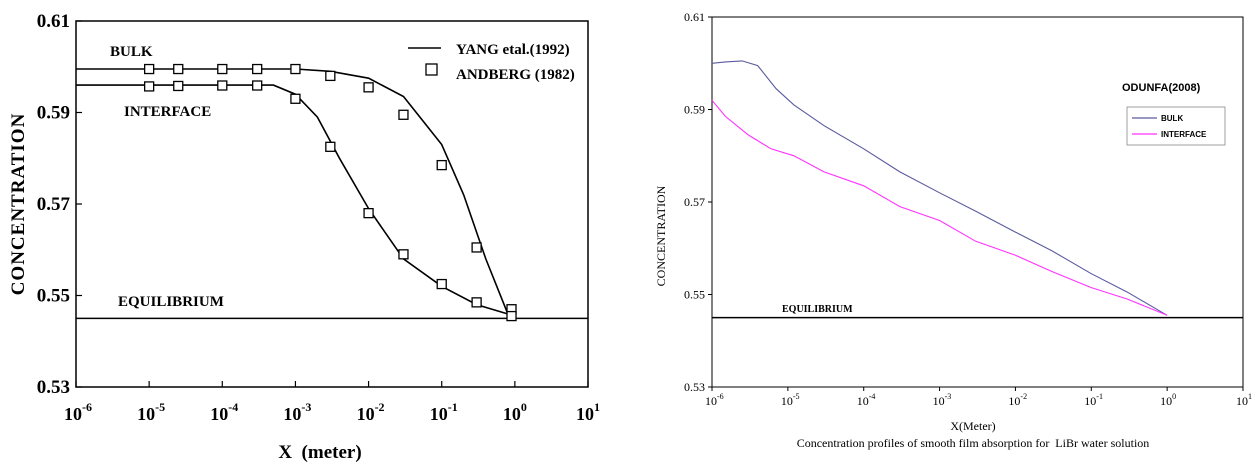 This screenshot has height=467, width=1259. Describe the element at coordinates (54, 204) in the screenshot. I see `left-y-tick-label: 0.57` at that location.